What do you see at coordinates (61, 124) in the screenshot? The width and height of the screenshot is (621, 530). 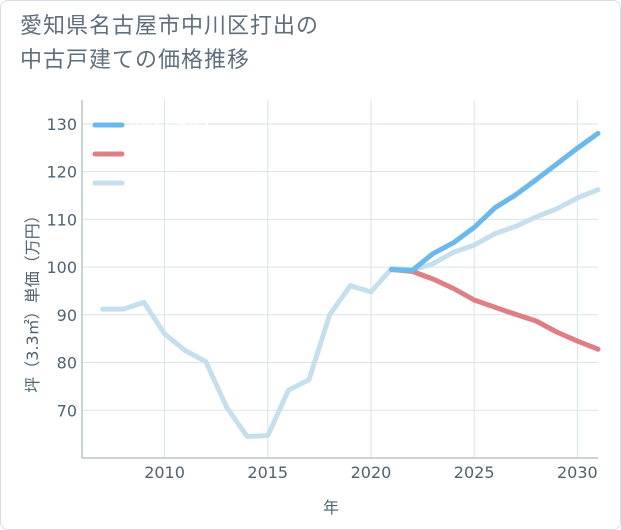 I see `y-tick-label-130: 130` at bounding box center [61, 124].